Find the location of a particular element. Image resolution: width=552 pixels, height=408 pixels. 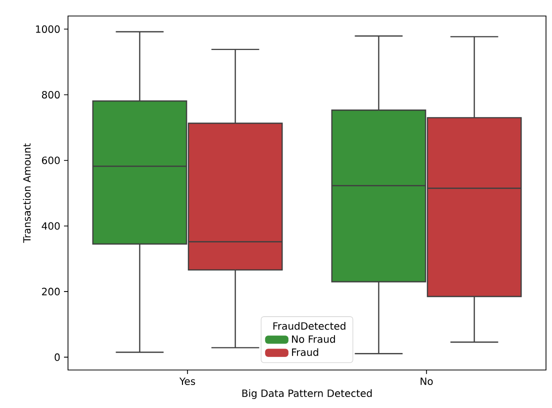

y-tick-label: 0 is located at coordinates (57, 357).